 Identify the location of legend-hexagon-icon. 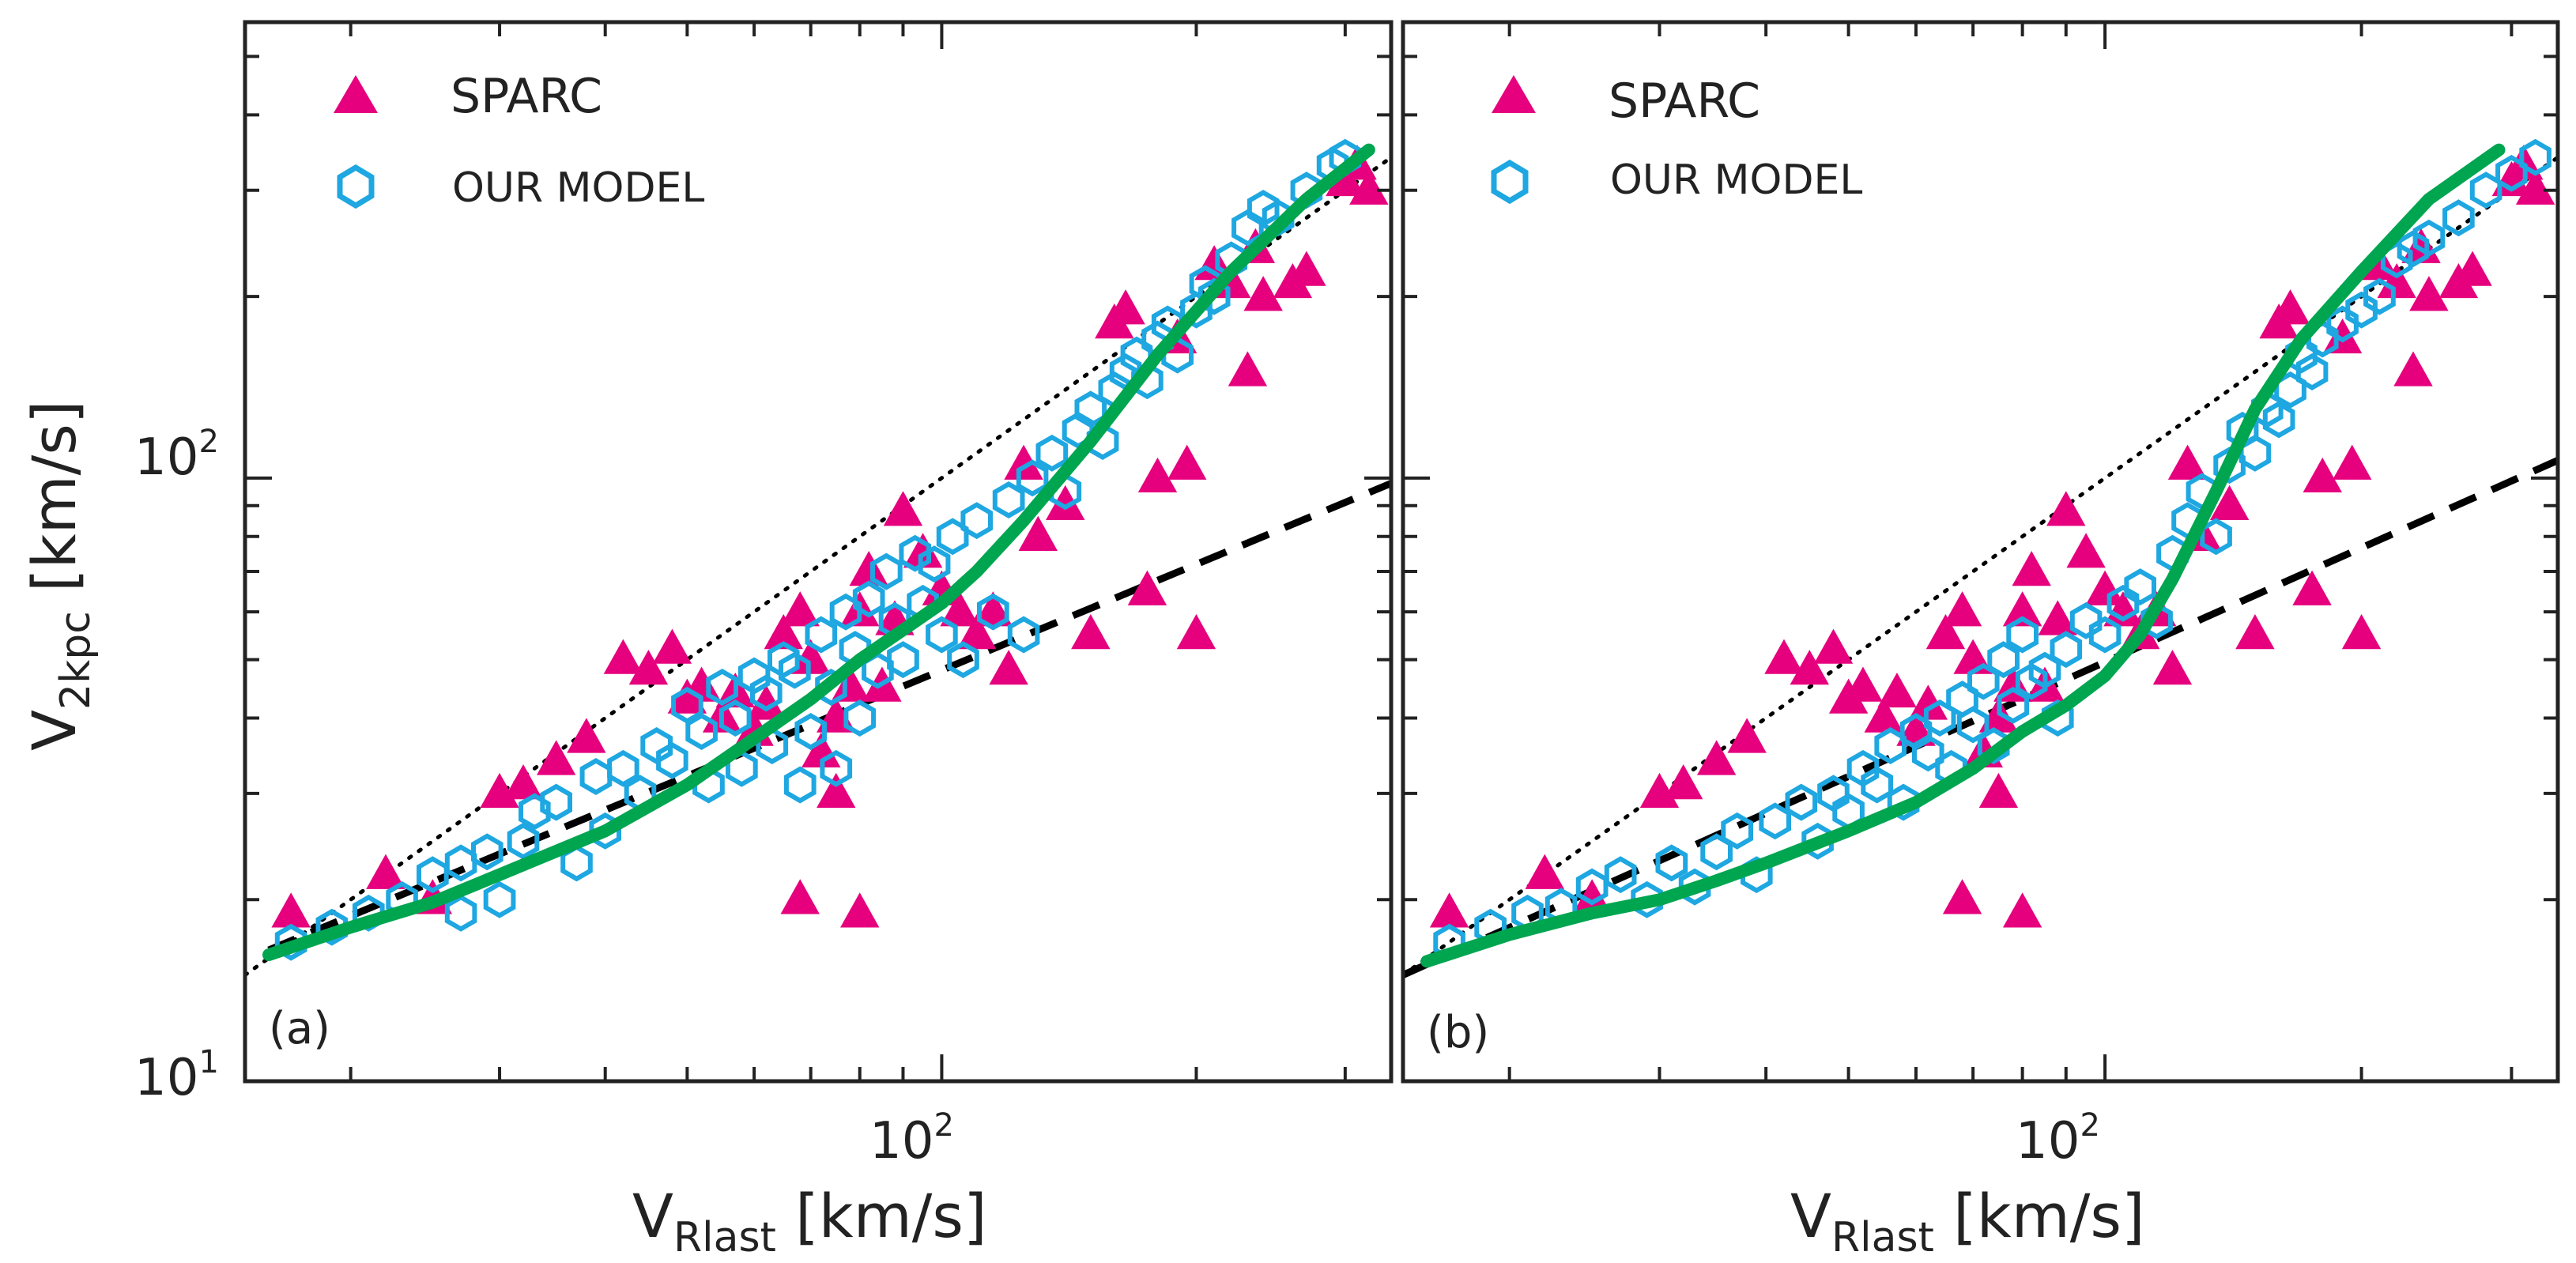
(1510, 182).